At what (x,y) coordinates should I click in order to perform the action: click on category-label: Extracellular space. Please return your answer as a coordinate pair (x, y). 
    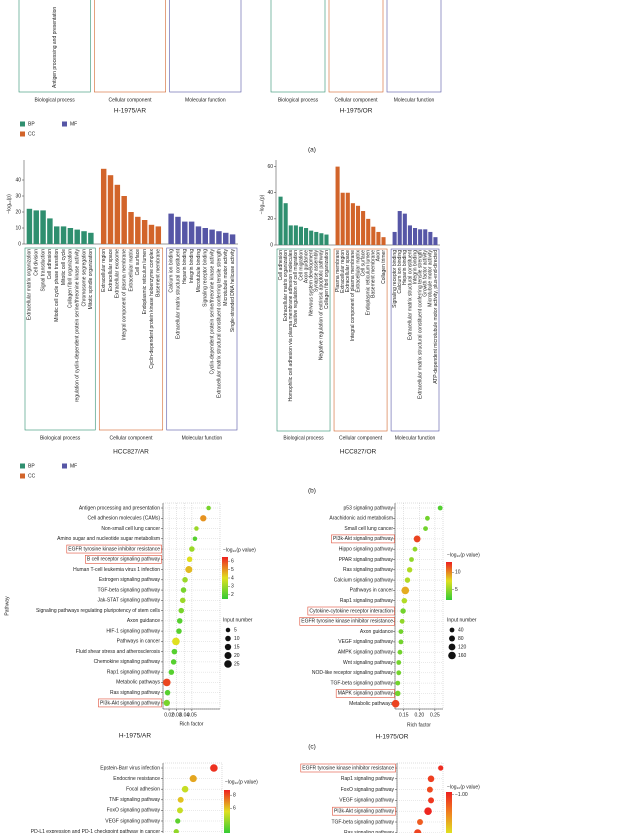
    Looking at the image, I should click on (348, 271).